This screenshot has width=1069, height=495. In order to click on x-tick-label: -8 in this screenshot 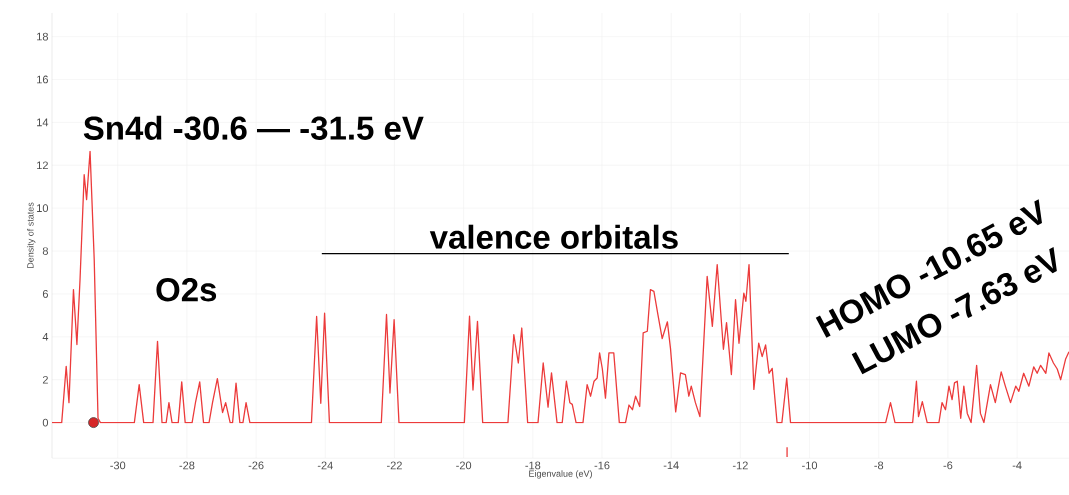, I will do `click(879, 465)`.